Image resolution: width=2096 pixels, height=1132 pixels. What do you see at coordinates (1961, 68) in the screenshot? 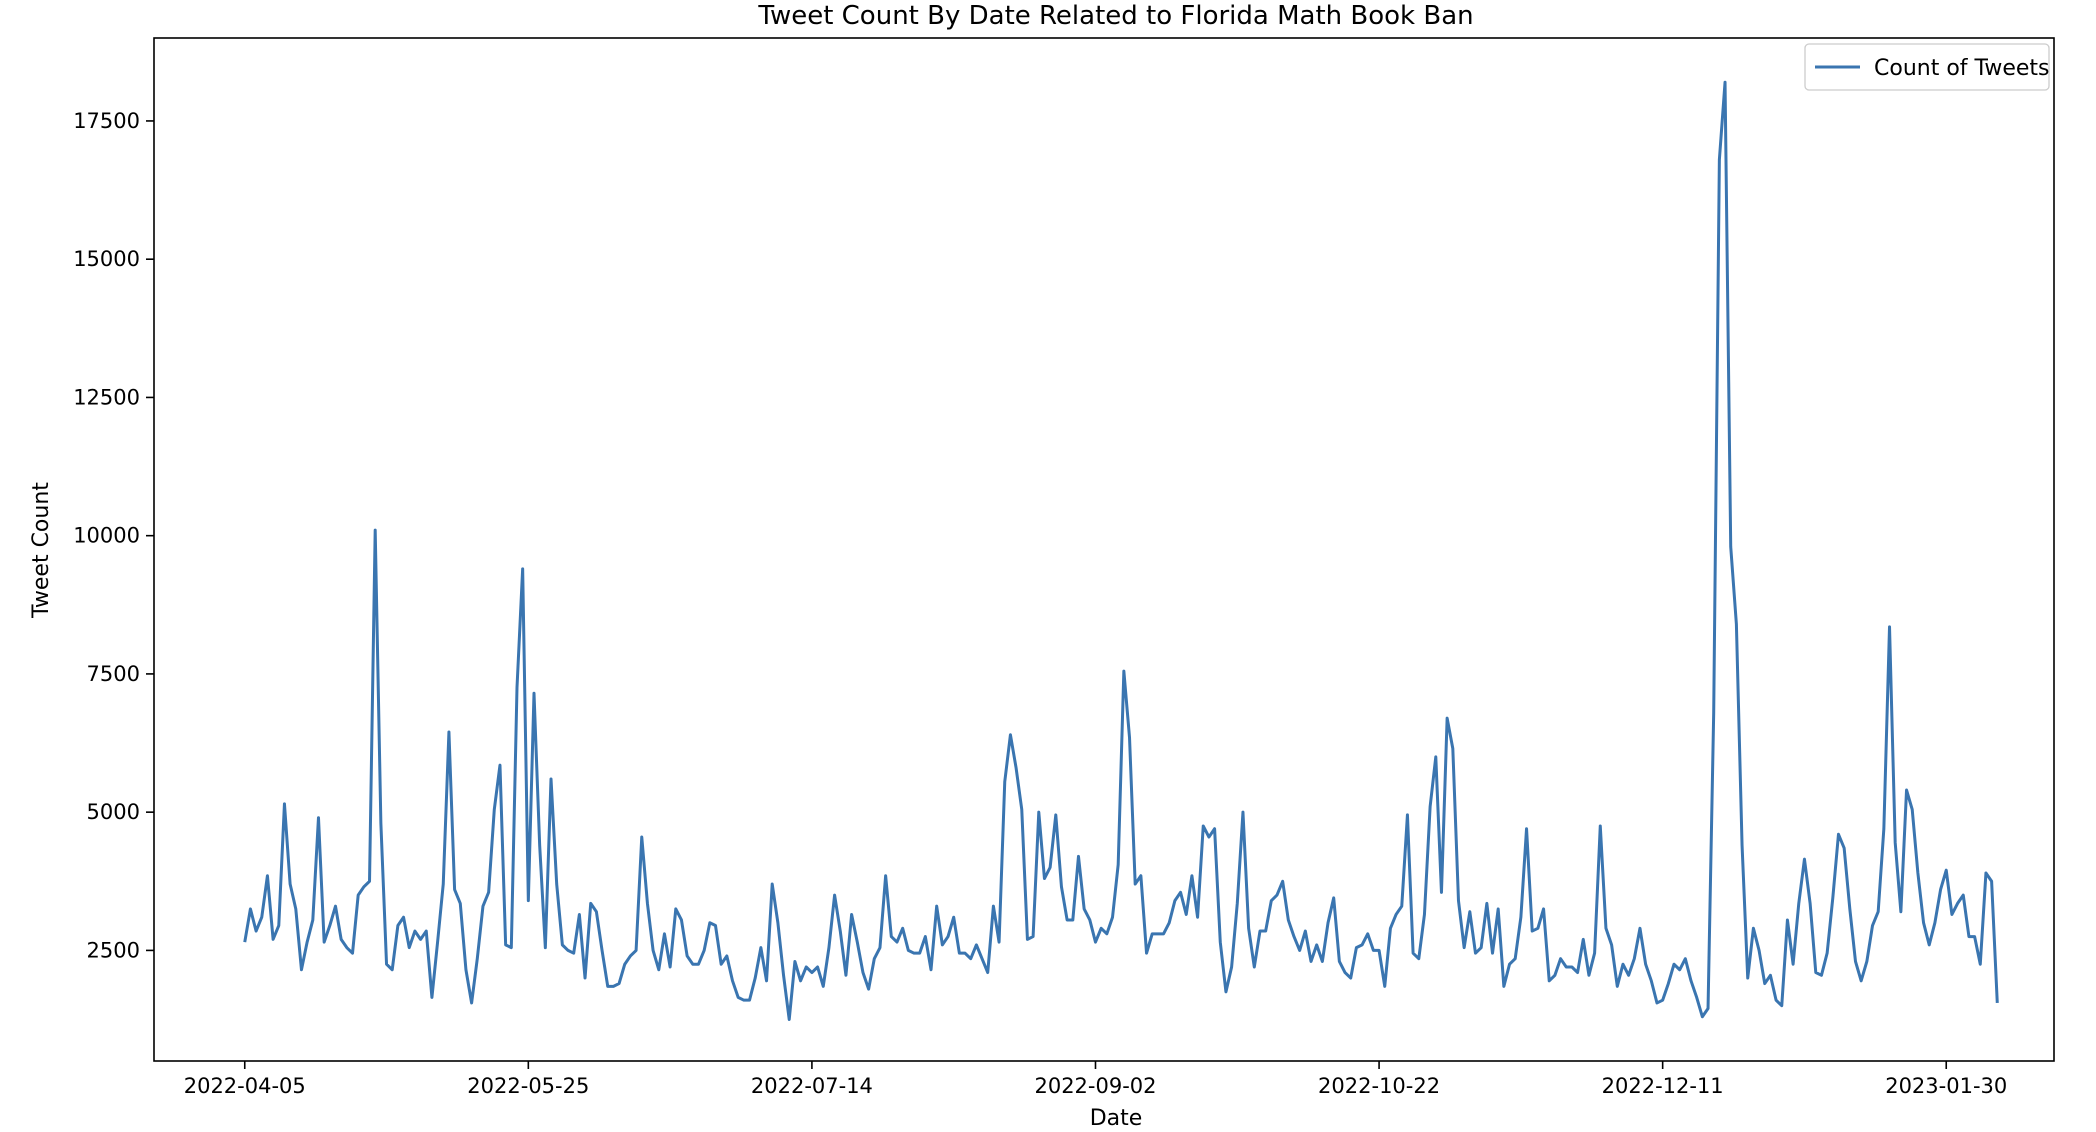
I see `legend-label: Count of Tweets` at bounding box center [1961, 68].